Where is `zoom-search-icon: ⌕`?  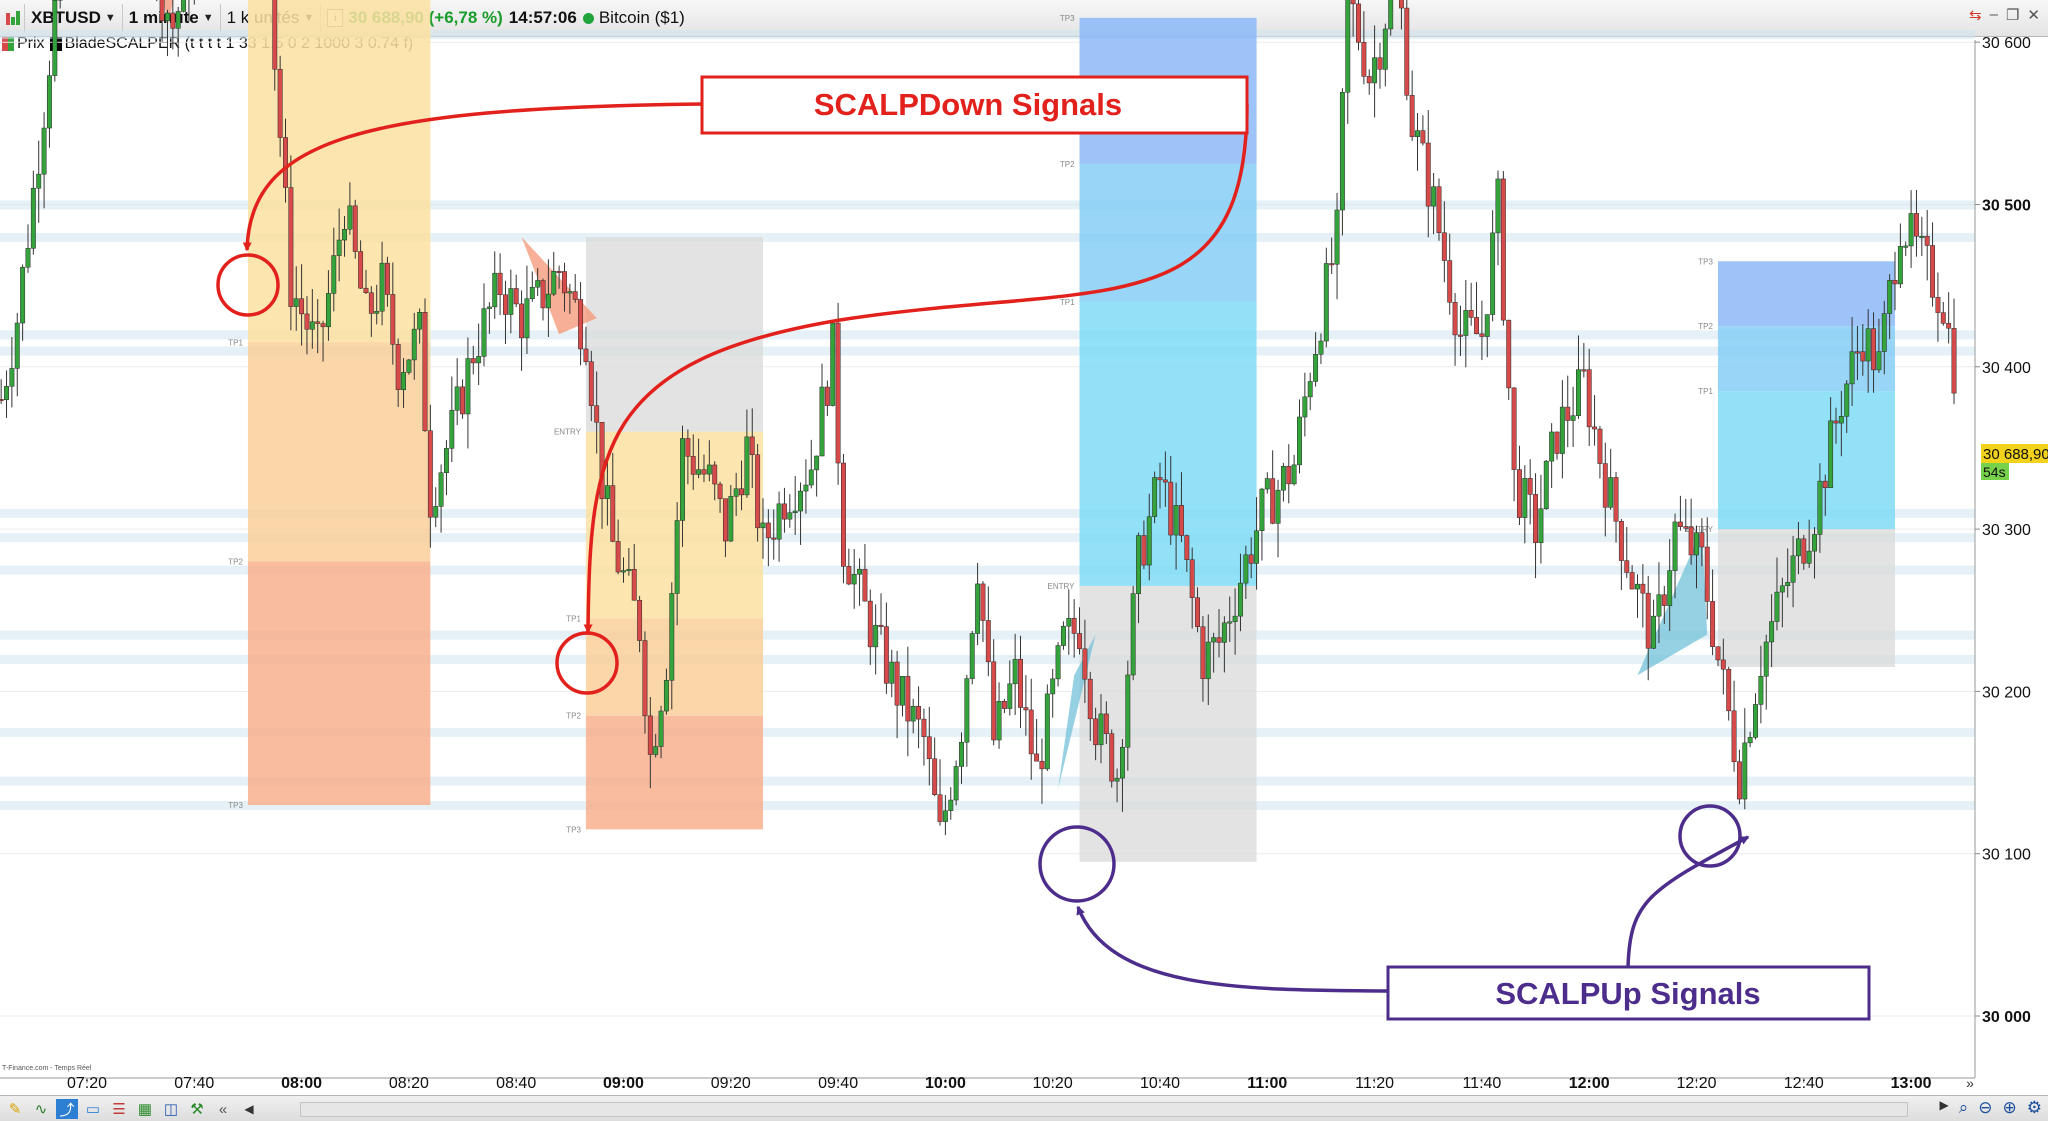 zoom-search-icon: ⌕ is located at coordinates (1963, 1107).